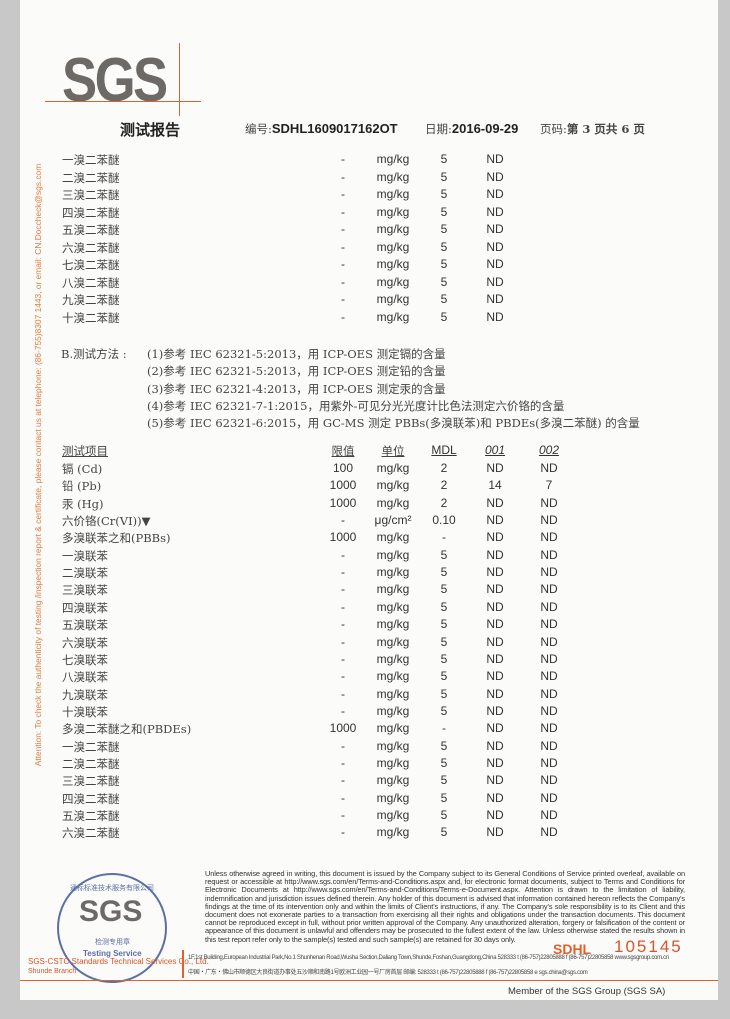  Describe the element at coordinates (258, 129) in the screenshot. I see `report-number-label: 编号:` at that location.